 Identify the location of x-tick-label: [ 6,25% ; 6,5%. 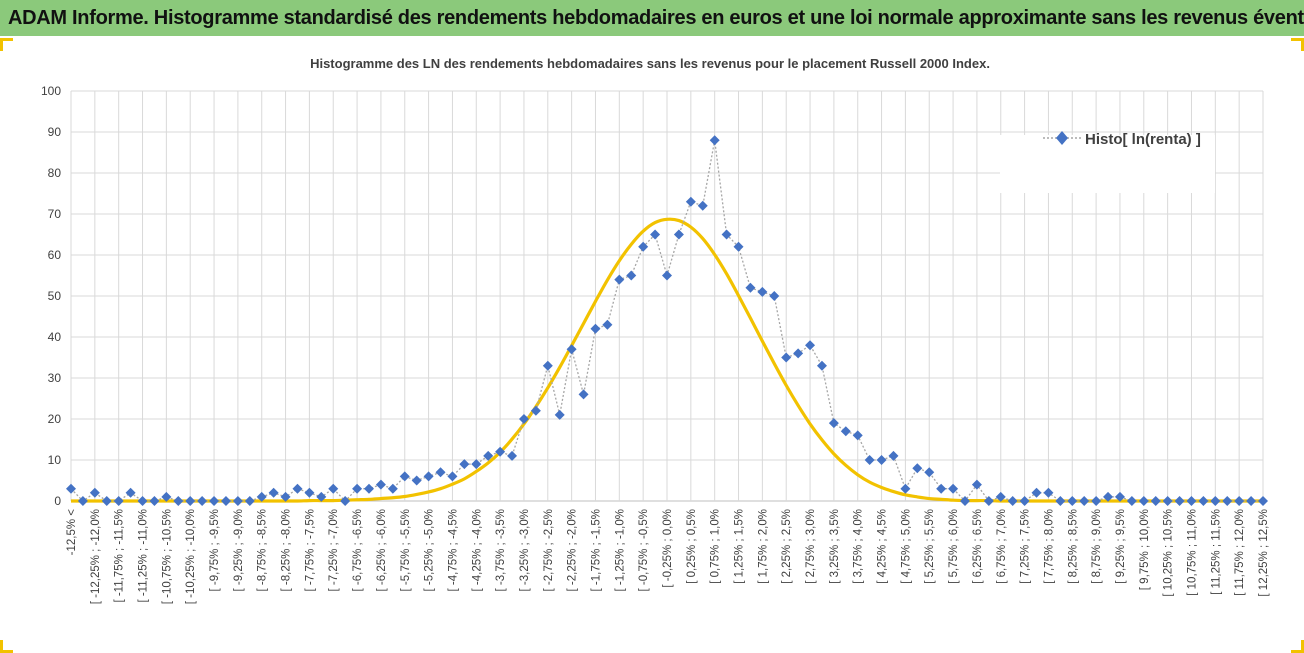
(978, 546).